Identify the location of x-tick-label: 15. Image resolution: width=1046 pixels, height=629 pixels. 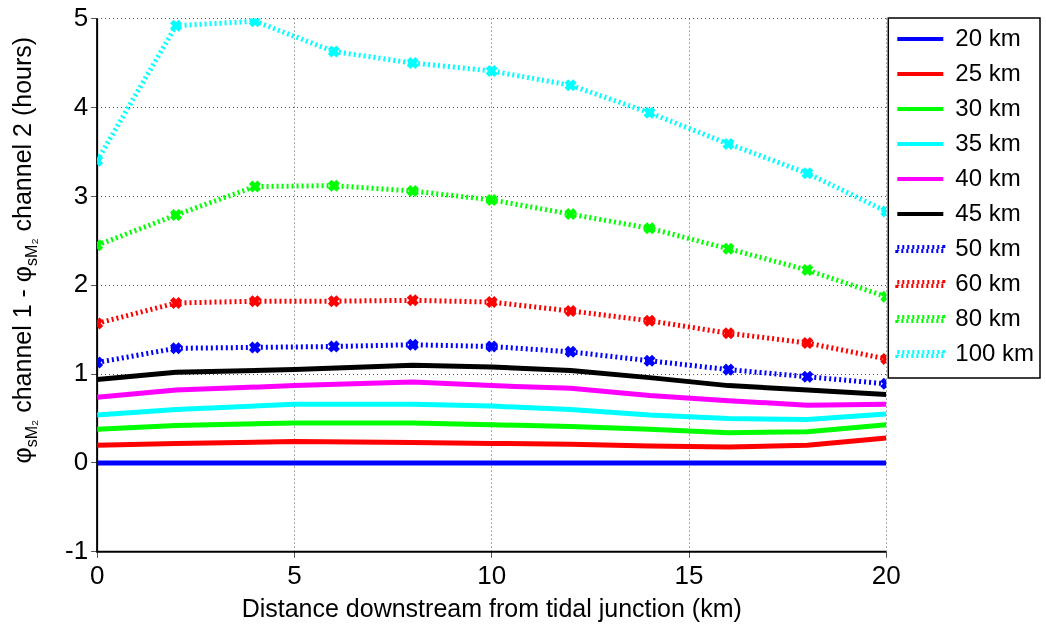
(689, 574).